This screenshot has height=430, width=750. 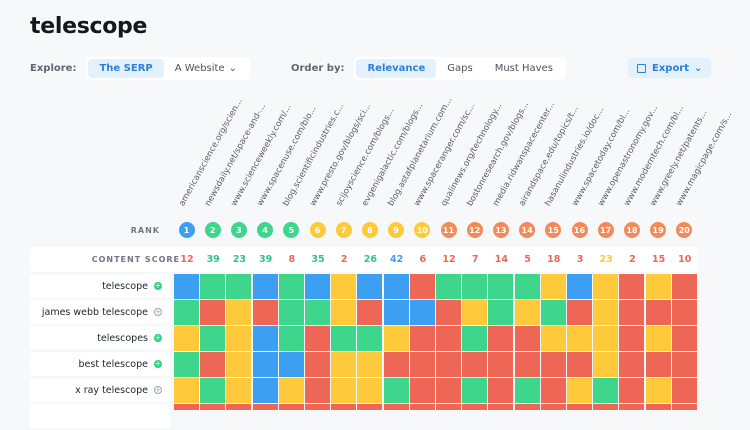 What do you see at coordinates (100, 338) in the screenshot?
I see `keyword-row: telescopes +` at bounding box center [100, 338].